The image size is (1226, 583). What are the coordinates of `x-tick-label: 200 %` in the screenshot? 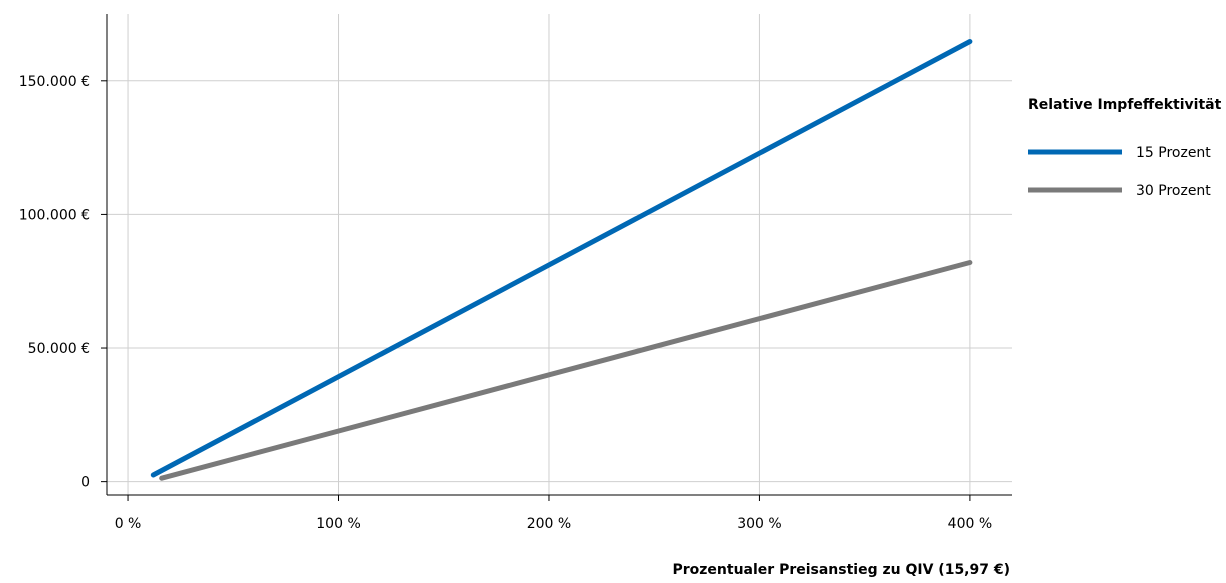 It's located at (549, 524).